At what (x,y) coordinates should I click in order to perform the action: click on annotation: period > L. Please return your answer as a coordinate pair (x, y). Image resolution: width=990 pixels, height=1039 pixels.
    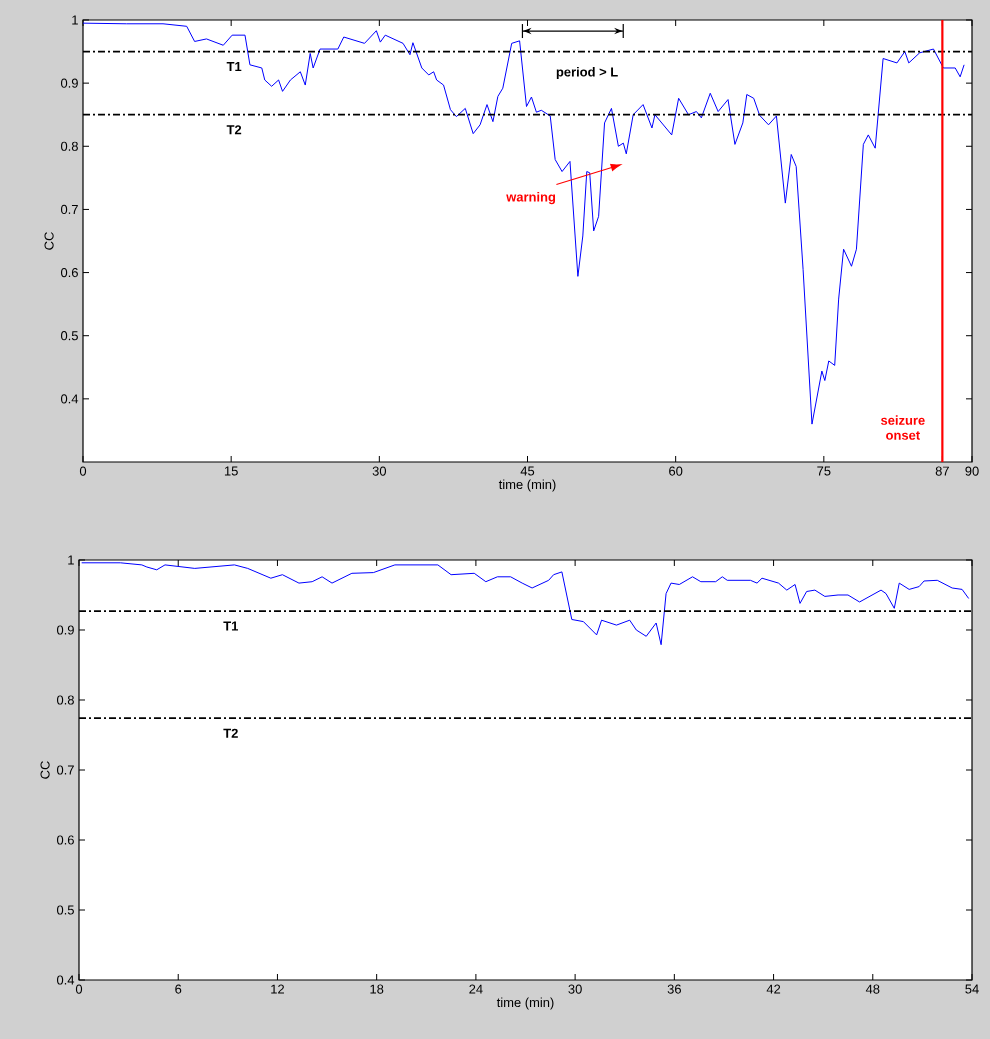
    Looking at the image, I should click on (587, 73).